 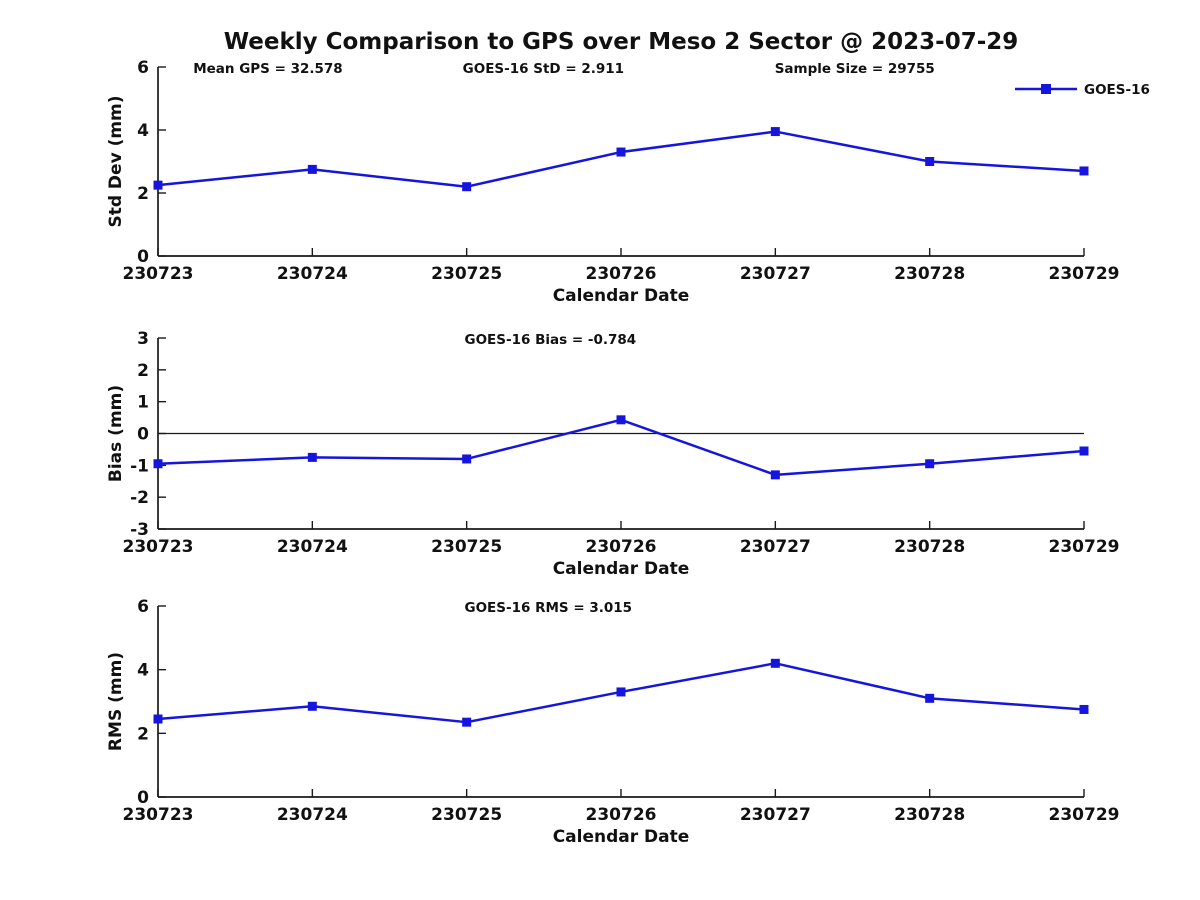 I want to click on annotation: GOES-16 Bias = -0.784, so click(x=551, y=340).